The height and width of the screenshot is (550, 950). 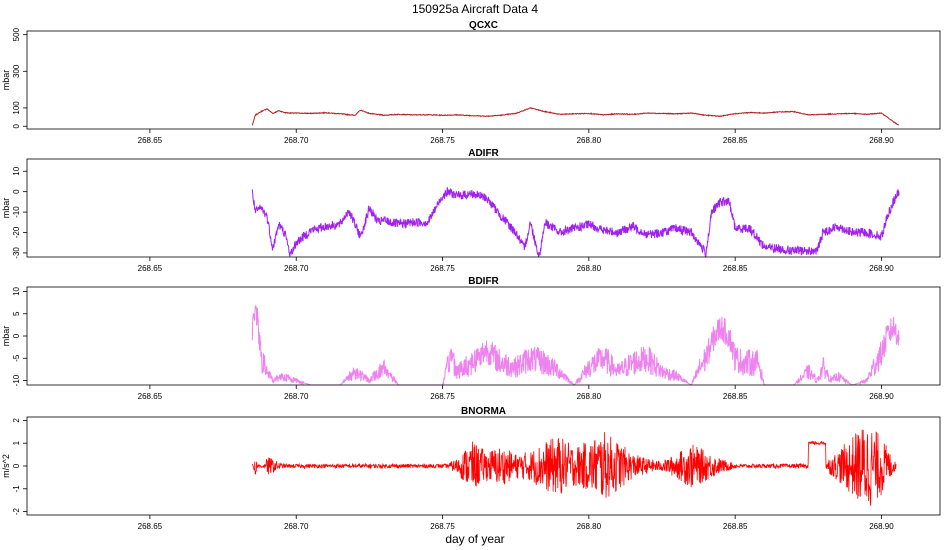 I want to click on y-tick-label: 1, so click(x=16, y=442).